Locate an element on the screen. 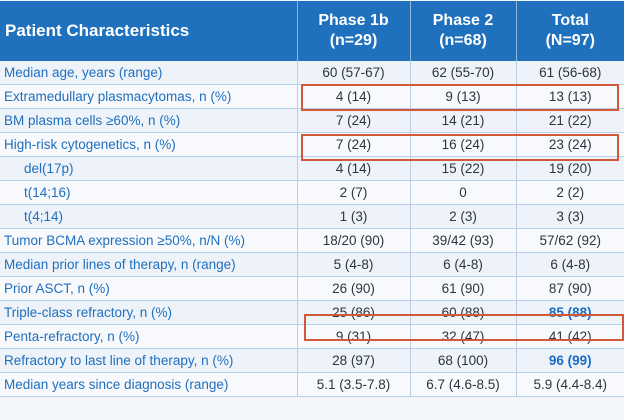 This screenshot has height=420, width=624. row-label: Median years since diagnosis (range) is located at coordinates (149, 384).